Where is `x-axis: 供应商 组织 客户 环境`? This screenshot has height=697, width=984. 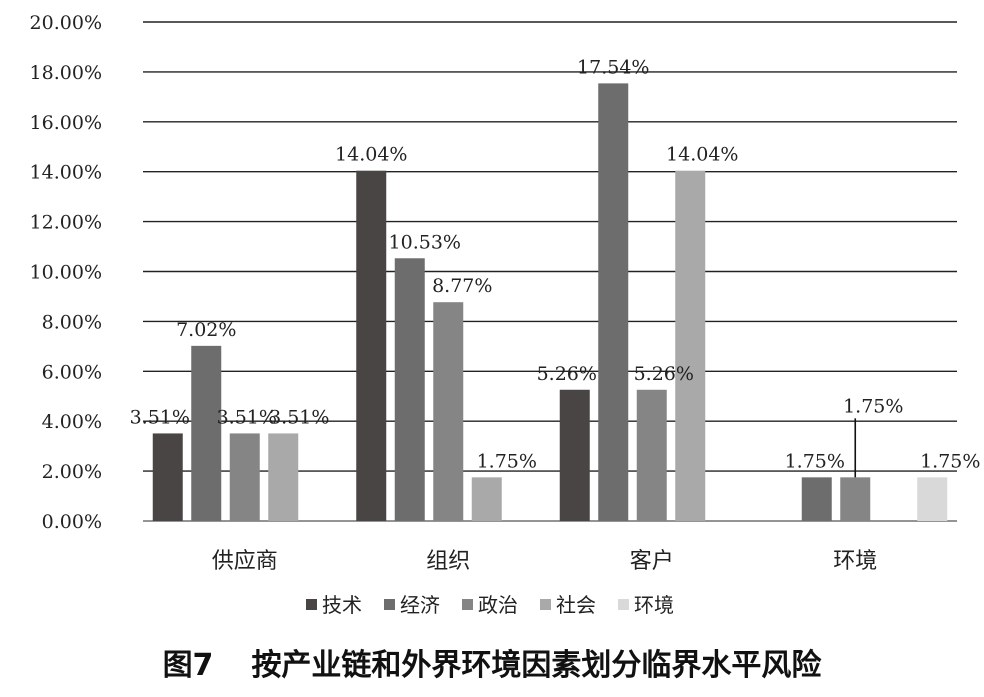 x-axis: 供应商 组织 客户 环境 is located at coordinates (545, 561).